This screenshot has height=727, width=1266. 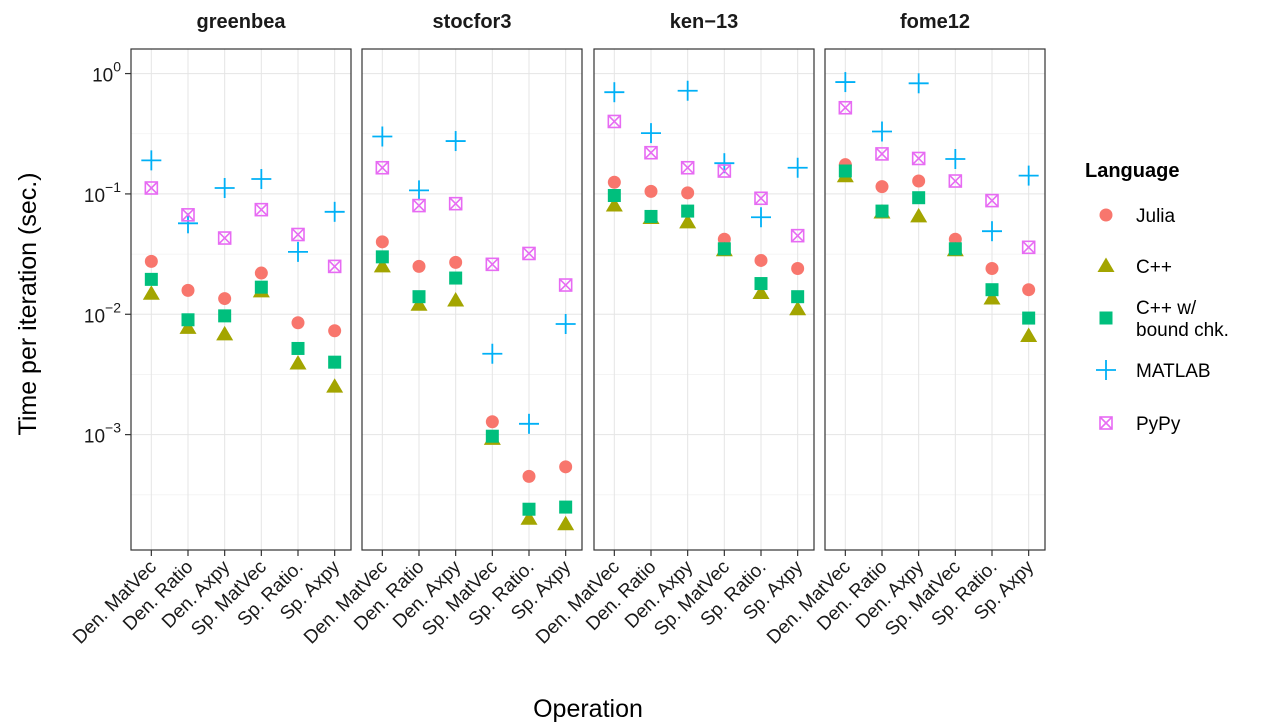 I want to click on x-axis-title: Operation, so click(x=588, y=709).